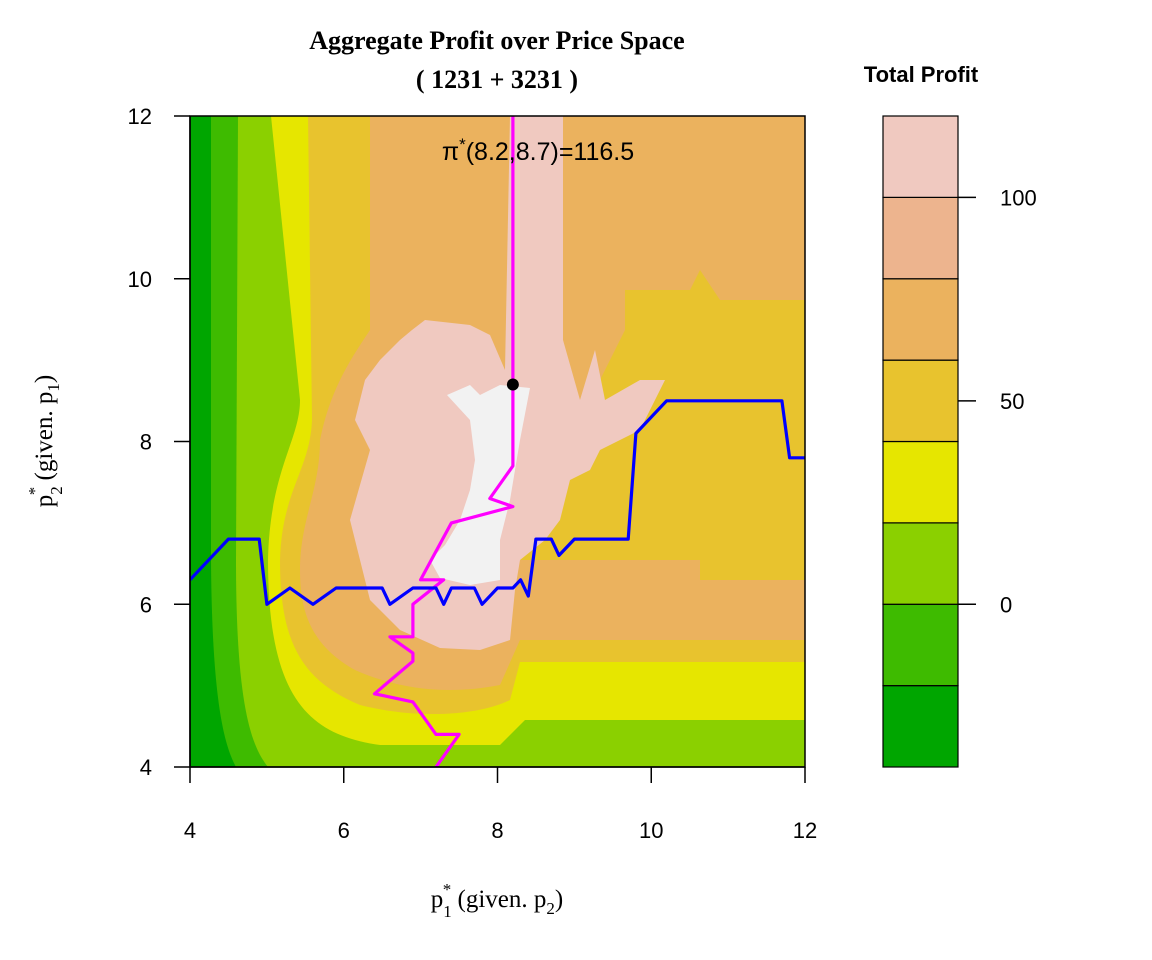  What do you see at coordinates (921, 74) in the screenshot?
I see `legend-title: Total Profit` at bounding box center [921, 74].